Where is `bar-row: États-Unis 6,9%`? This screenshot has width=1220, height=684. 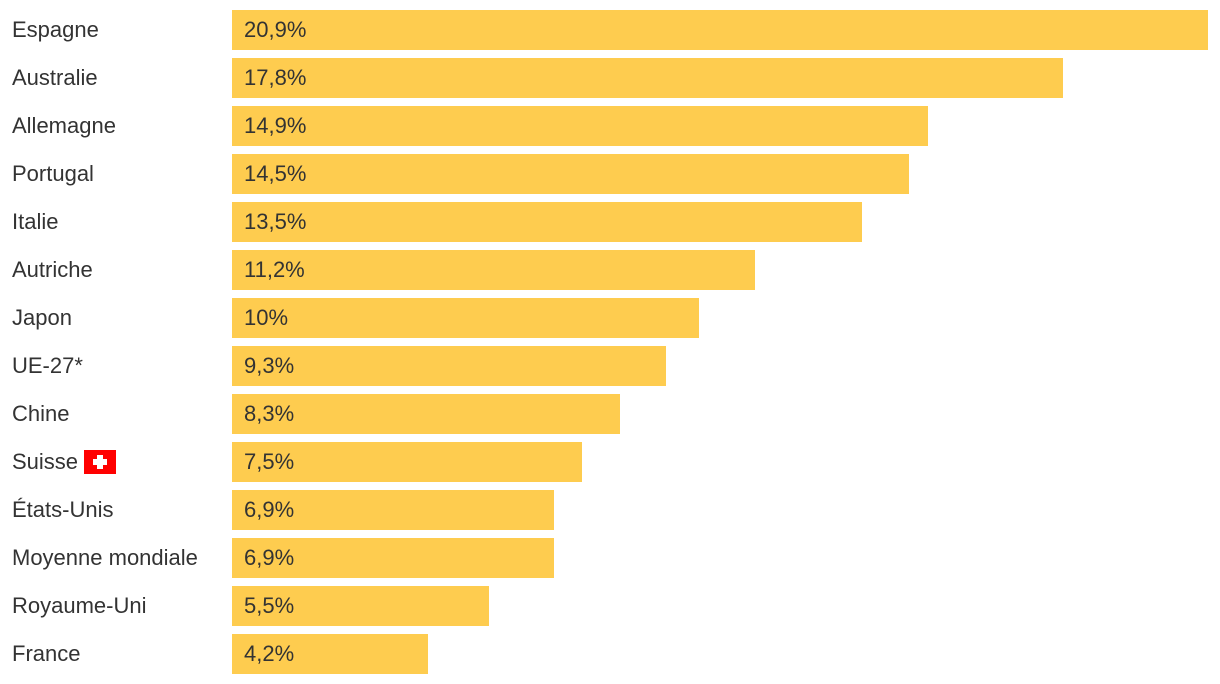
bar-row: États-Unis 6,9% is located at coordinates (610, 510).